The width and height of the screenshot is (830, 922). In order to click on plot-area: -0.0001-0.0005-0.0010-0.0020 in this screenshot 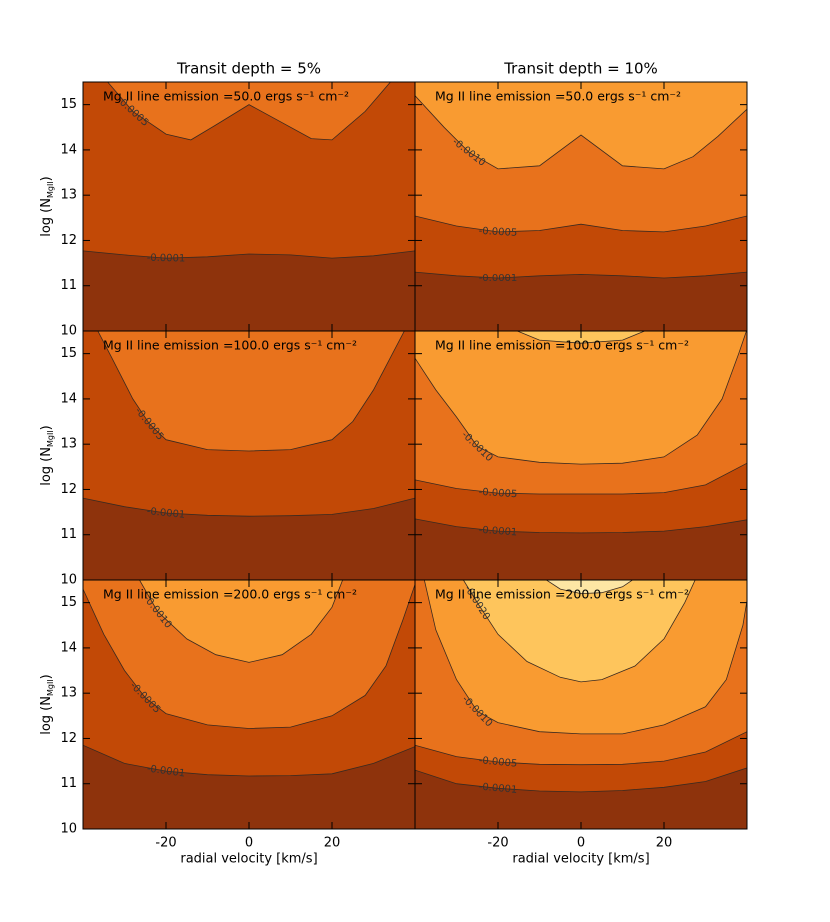, I will do `click(581, 704)`.